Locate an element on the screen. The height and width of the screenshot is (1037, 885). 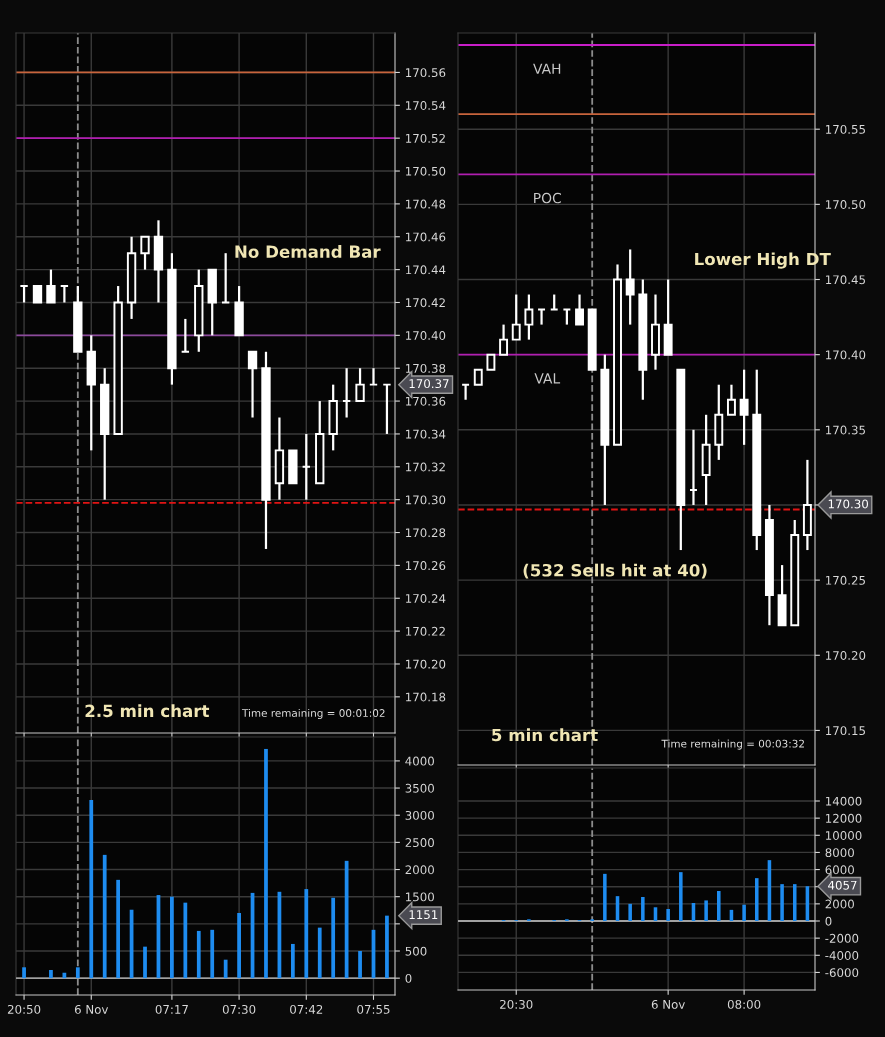
y-tick-label: 170.42 is located at coordinates (425, 303).